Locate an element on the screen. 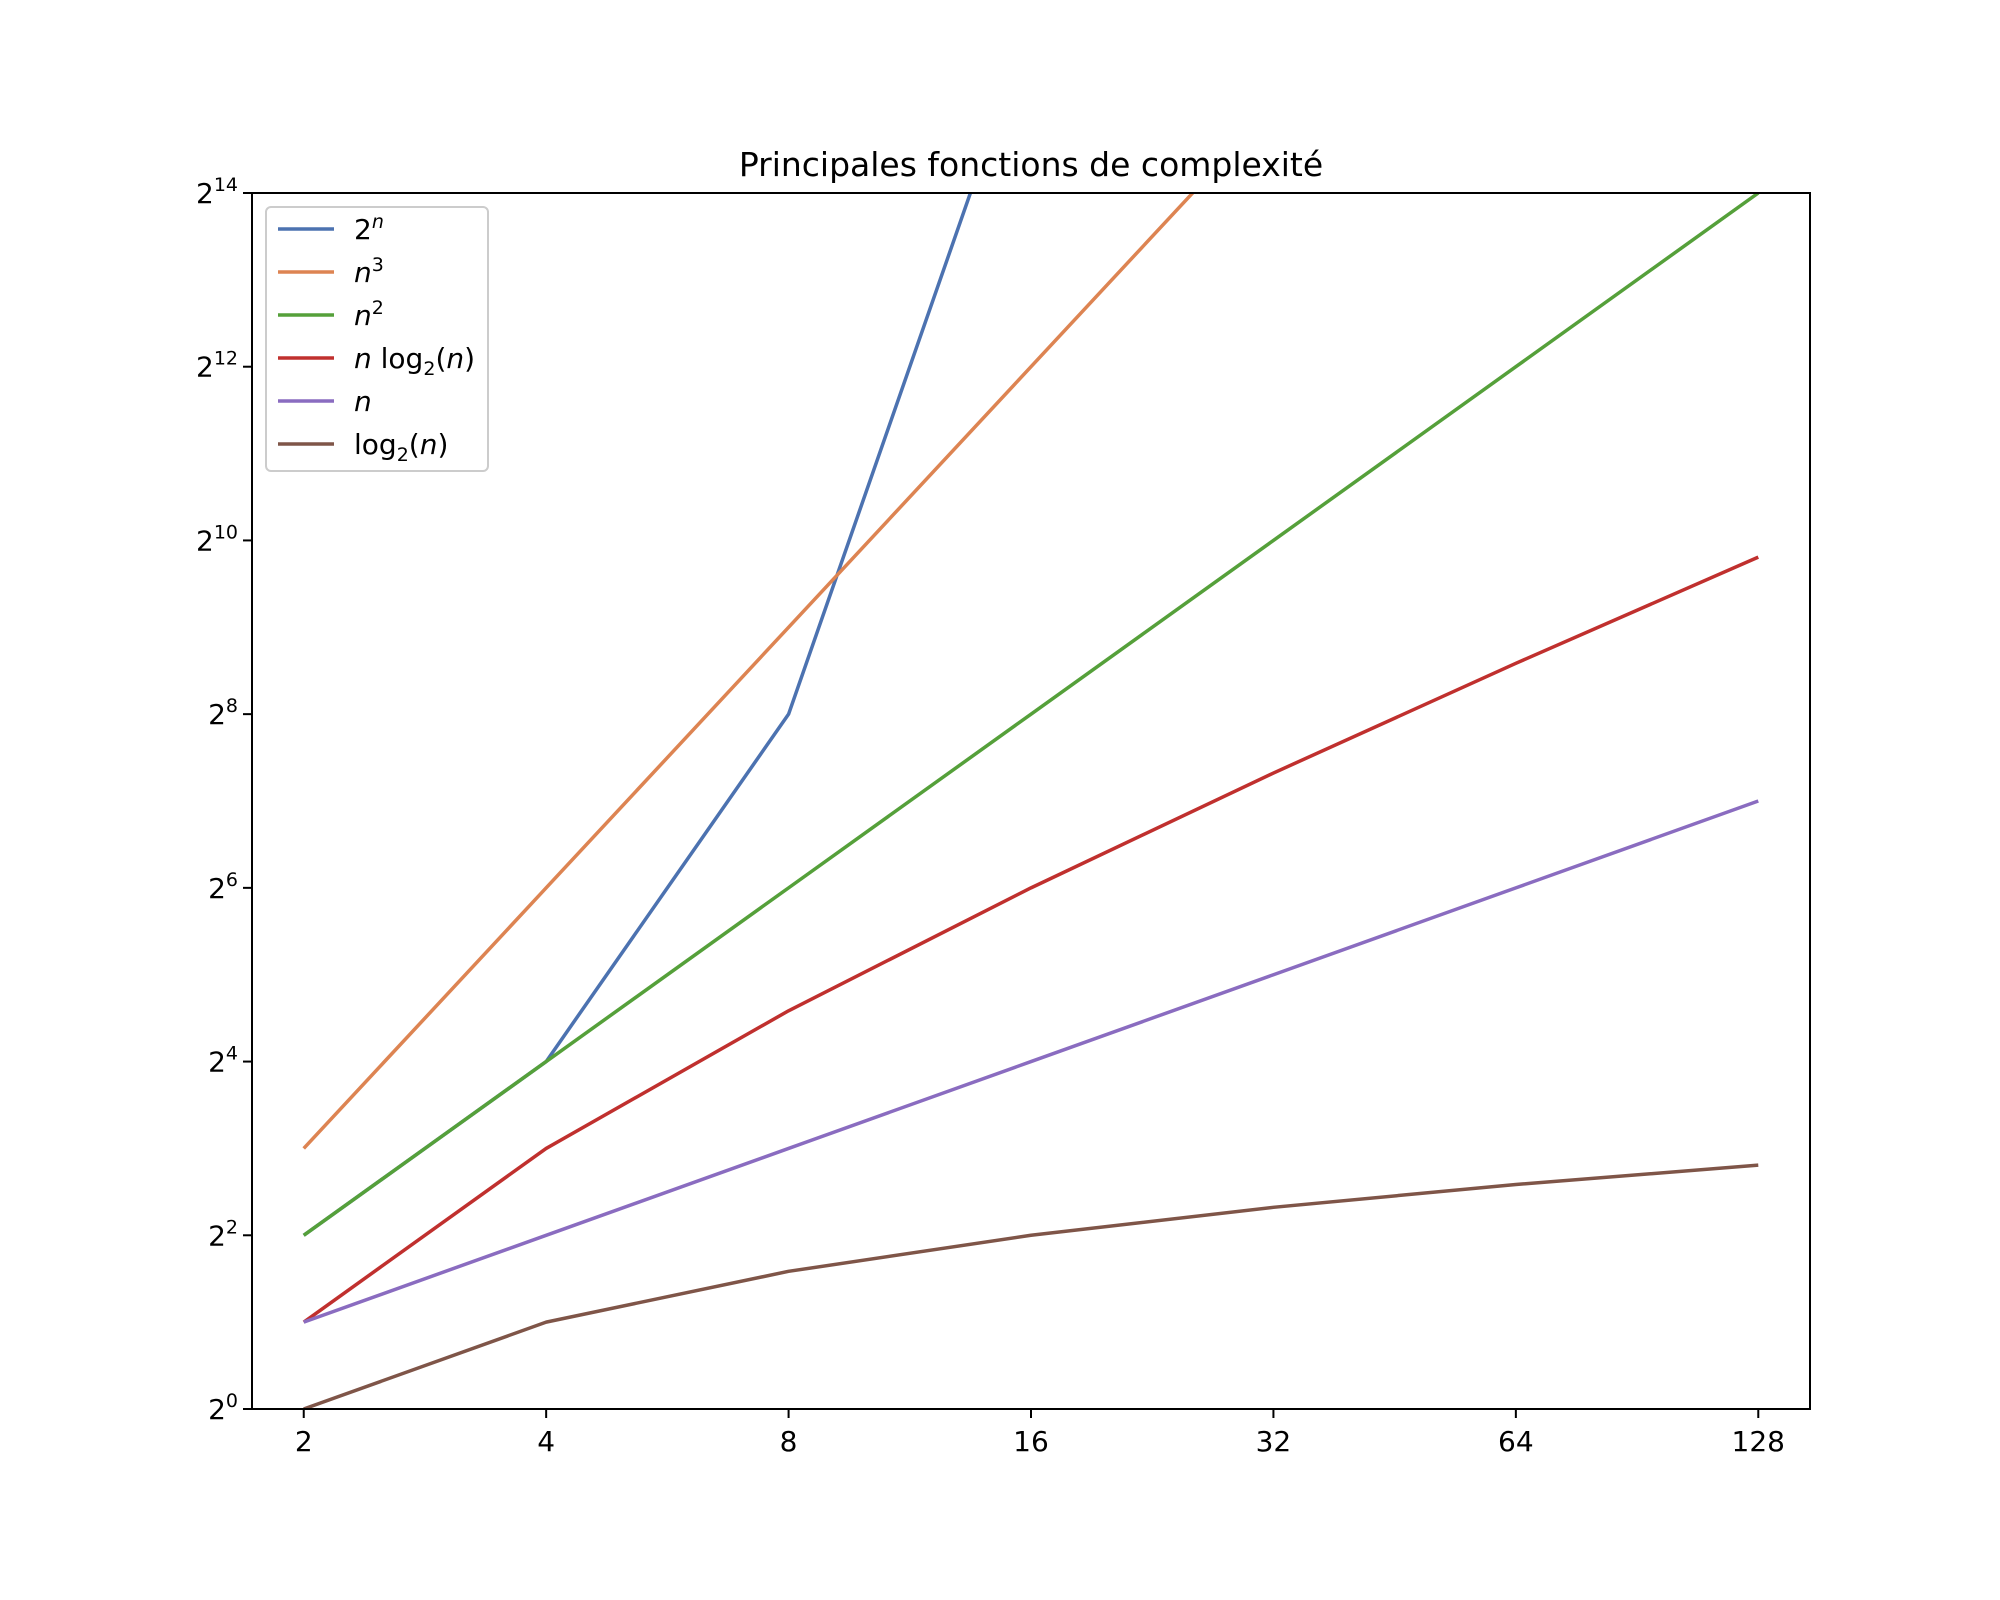 Image resolution: width=2000 pixels, height=1600 pixels. y-tick-label: 22 is located at coordinates (223, 1234).